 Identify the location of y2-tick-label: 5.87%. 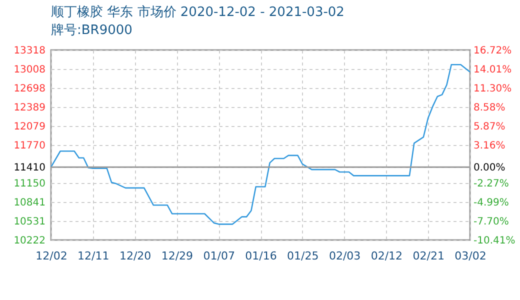
(490, 126).